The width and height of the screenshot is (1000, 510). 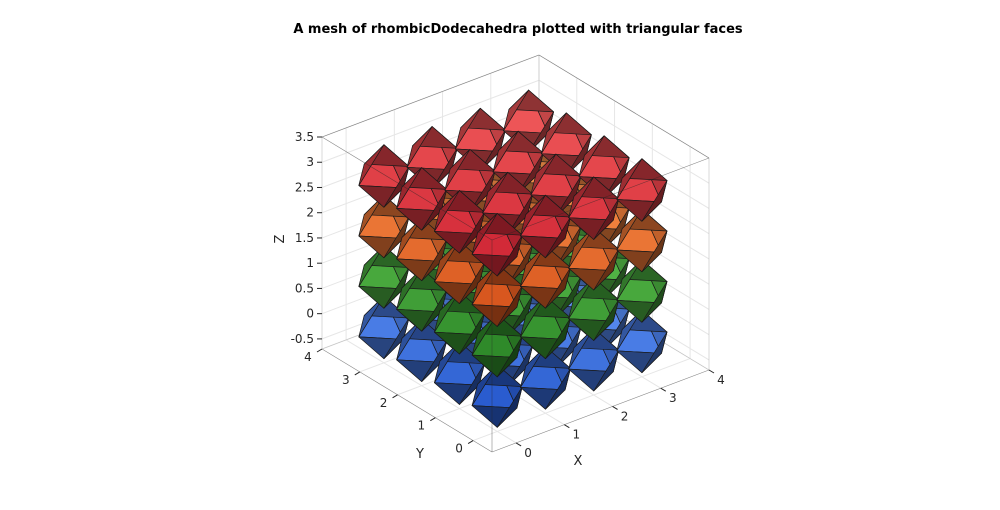 What do you see at coordinates (308, 357) in the screenshot?
I see `y-tick-label: 4` at bounding box center [308, 357].